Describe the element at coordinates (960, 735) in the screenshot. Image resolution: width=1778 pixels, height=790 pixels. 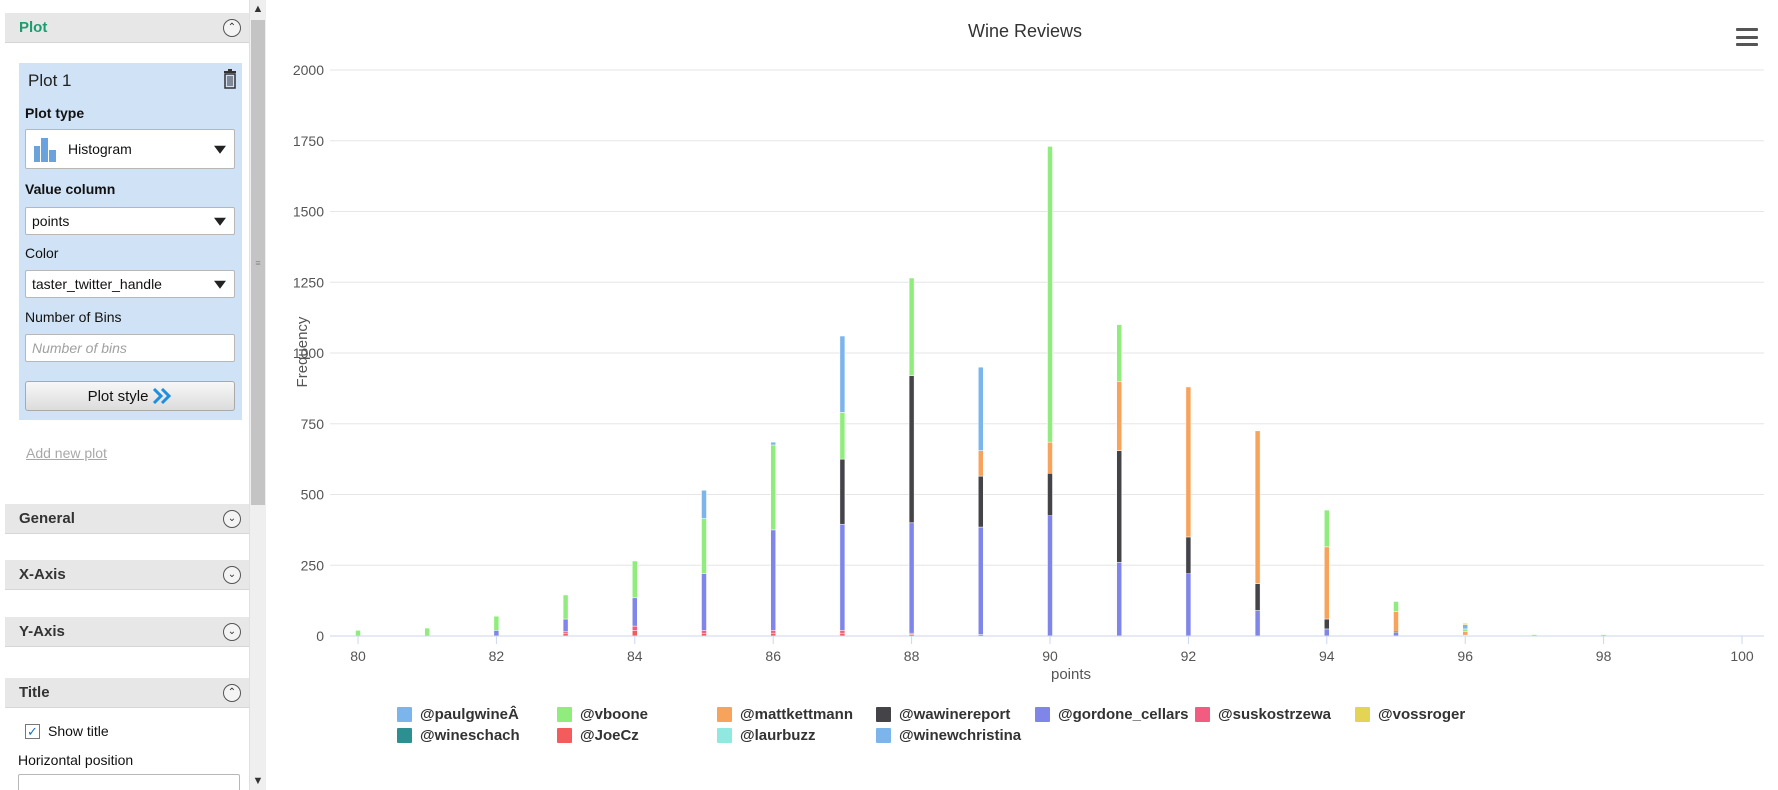
I see `legend-label: @winewchristina` at that location.